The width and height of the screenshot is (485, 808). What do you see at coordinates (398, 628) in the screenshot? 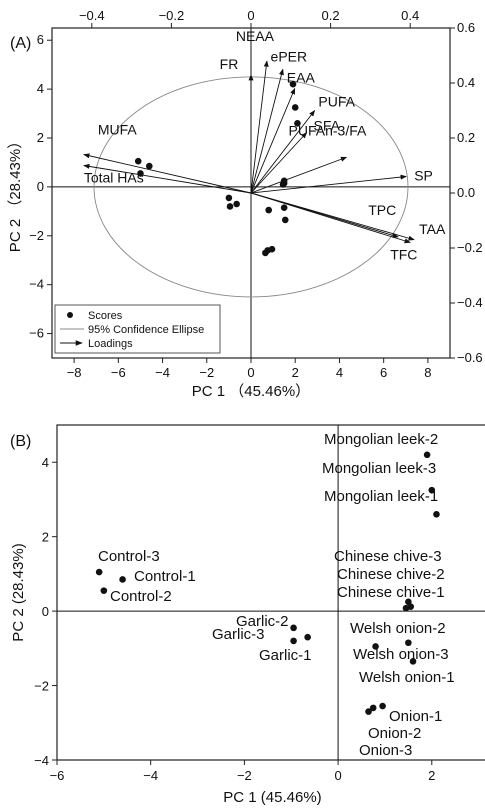
I see `b-point-label-12: Welsh onion-2` at bounding box center [398, 628].